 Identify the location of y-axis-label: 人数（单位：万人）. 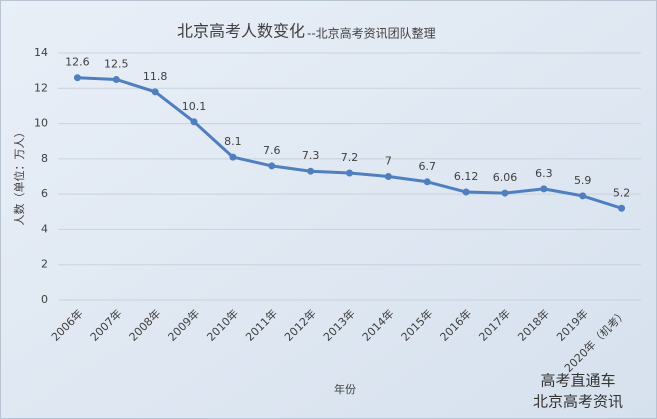
(19, 176).